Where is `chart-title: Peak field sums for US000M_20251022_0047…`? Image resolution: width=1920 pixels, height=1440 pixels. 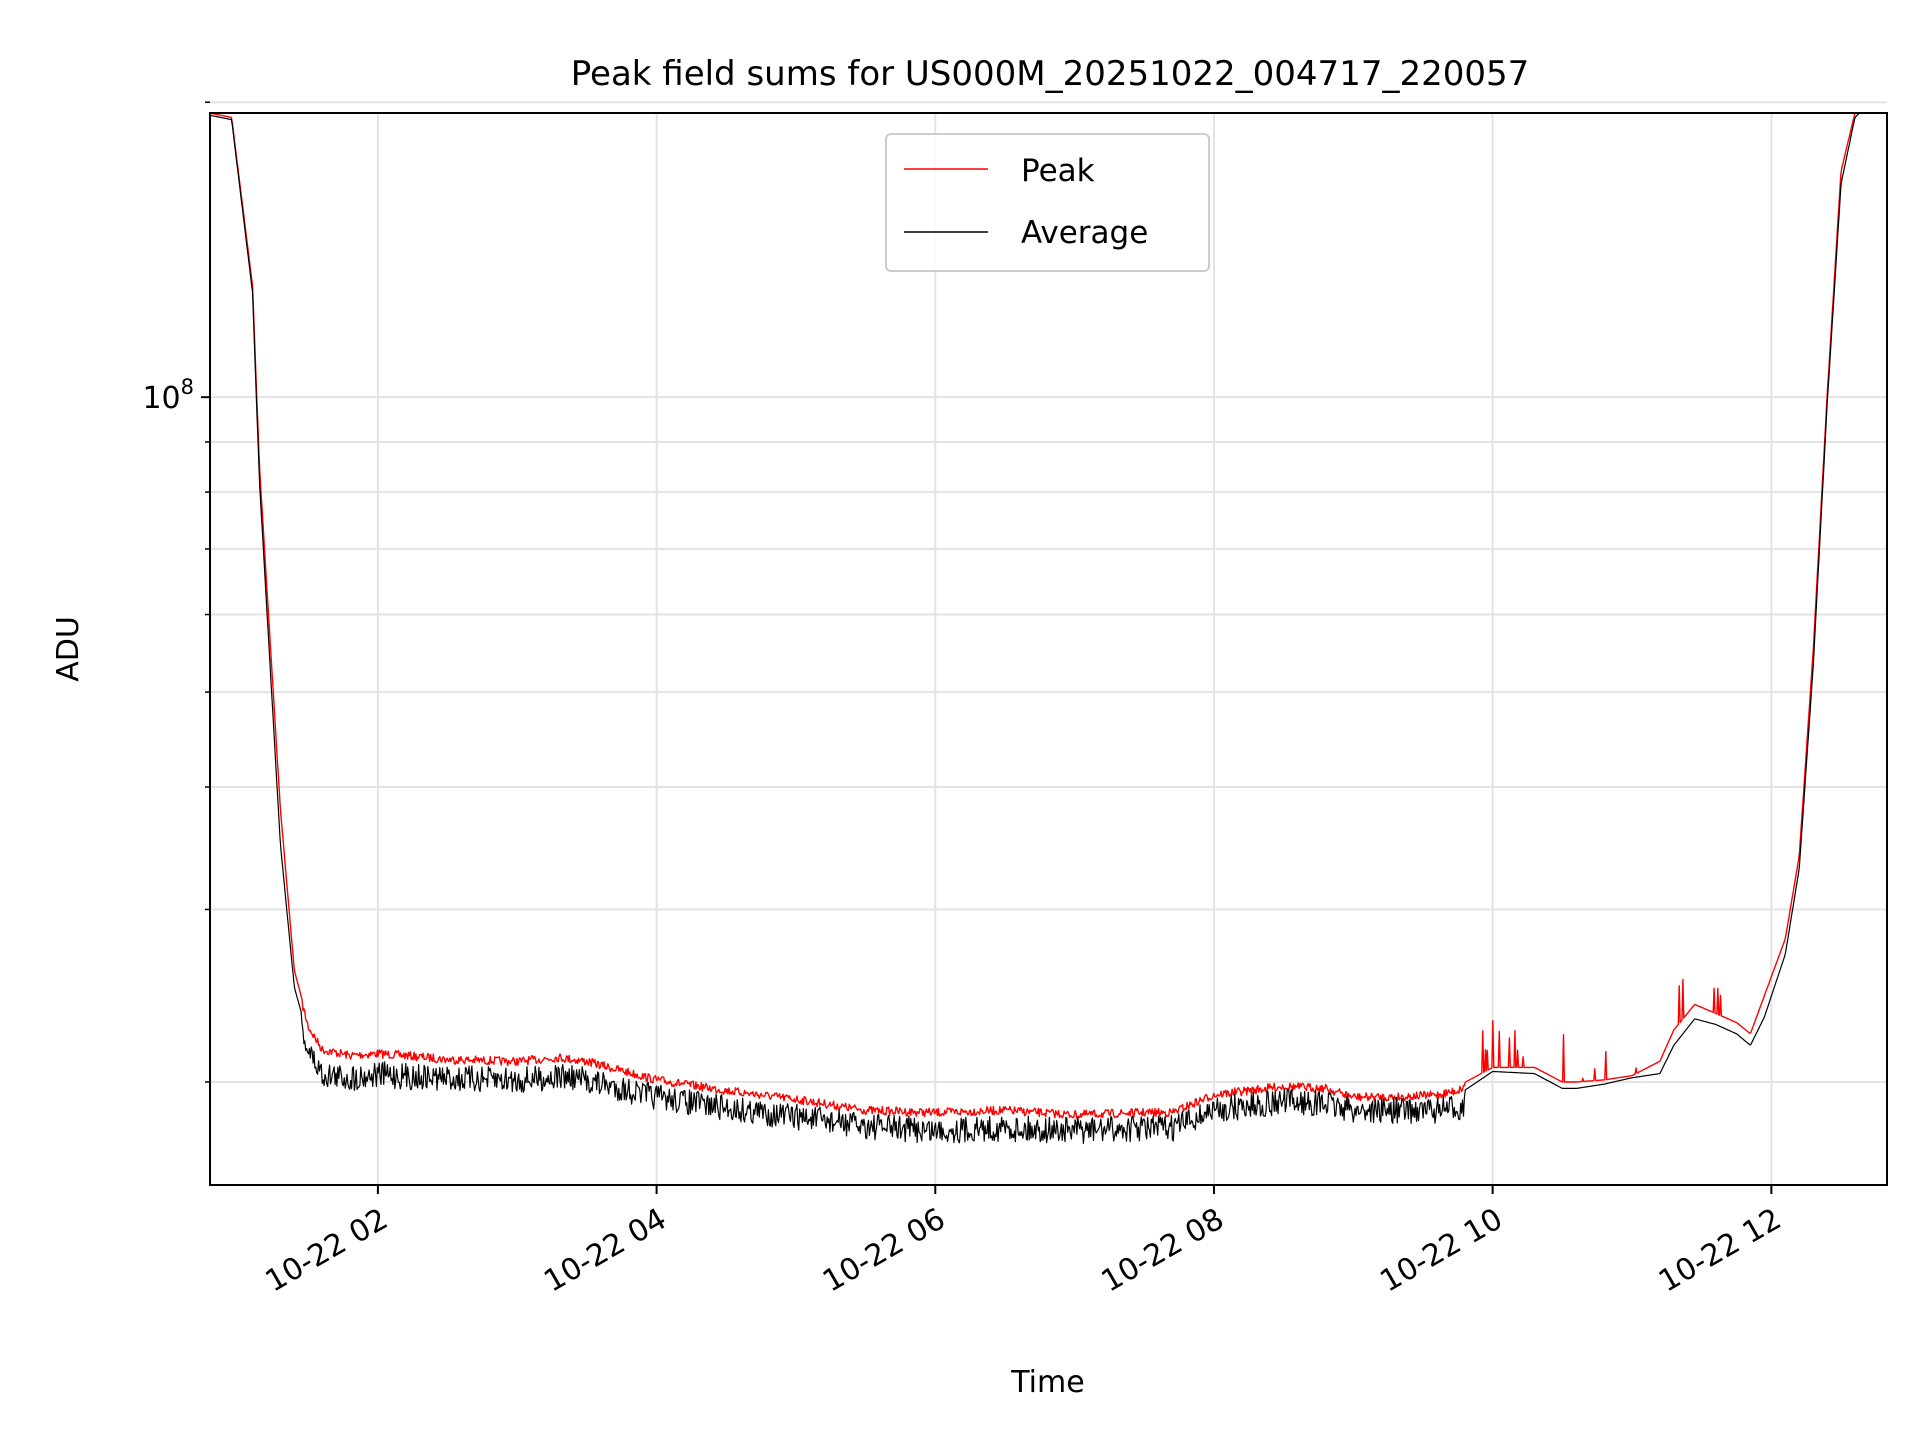
chart-title: Peak field sums for US000M_20251022_0047… is located at coordinates (1050, 74).